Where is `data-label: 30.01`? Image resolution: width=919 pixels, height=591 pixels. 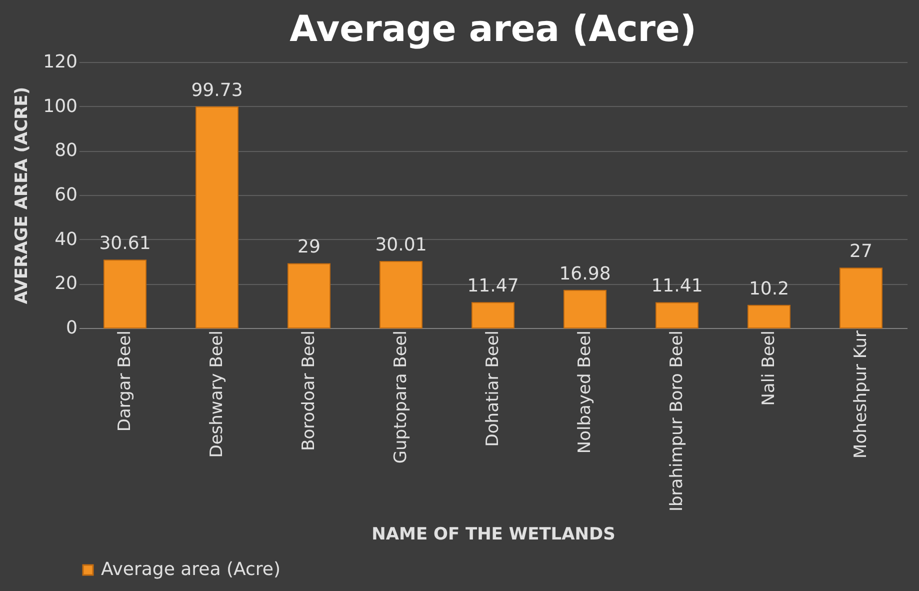 data-label: 30.01 is located at coordinates (401, 245).